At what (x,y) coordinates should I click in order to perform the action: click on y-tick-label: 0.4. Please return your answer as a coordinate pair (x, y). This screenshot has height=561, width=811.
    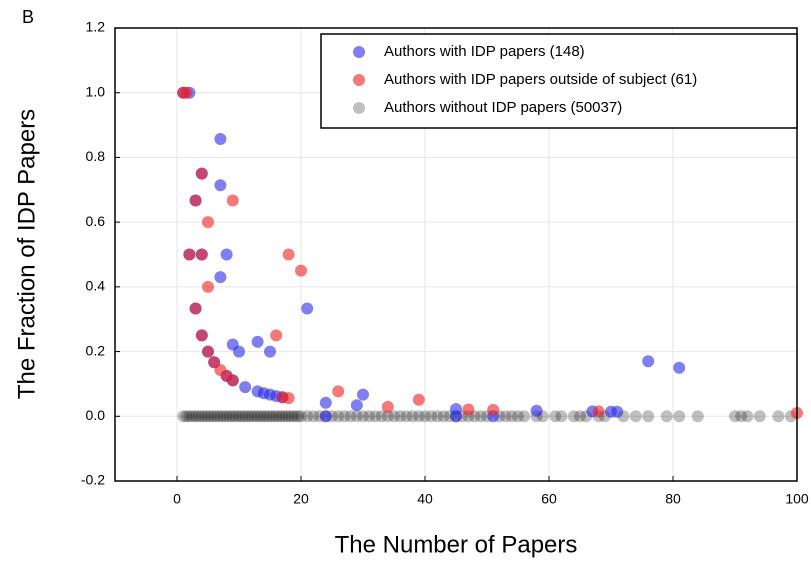
    Looking at the image, I should click on (96, 286).